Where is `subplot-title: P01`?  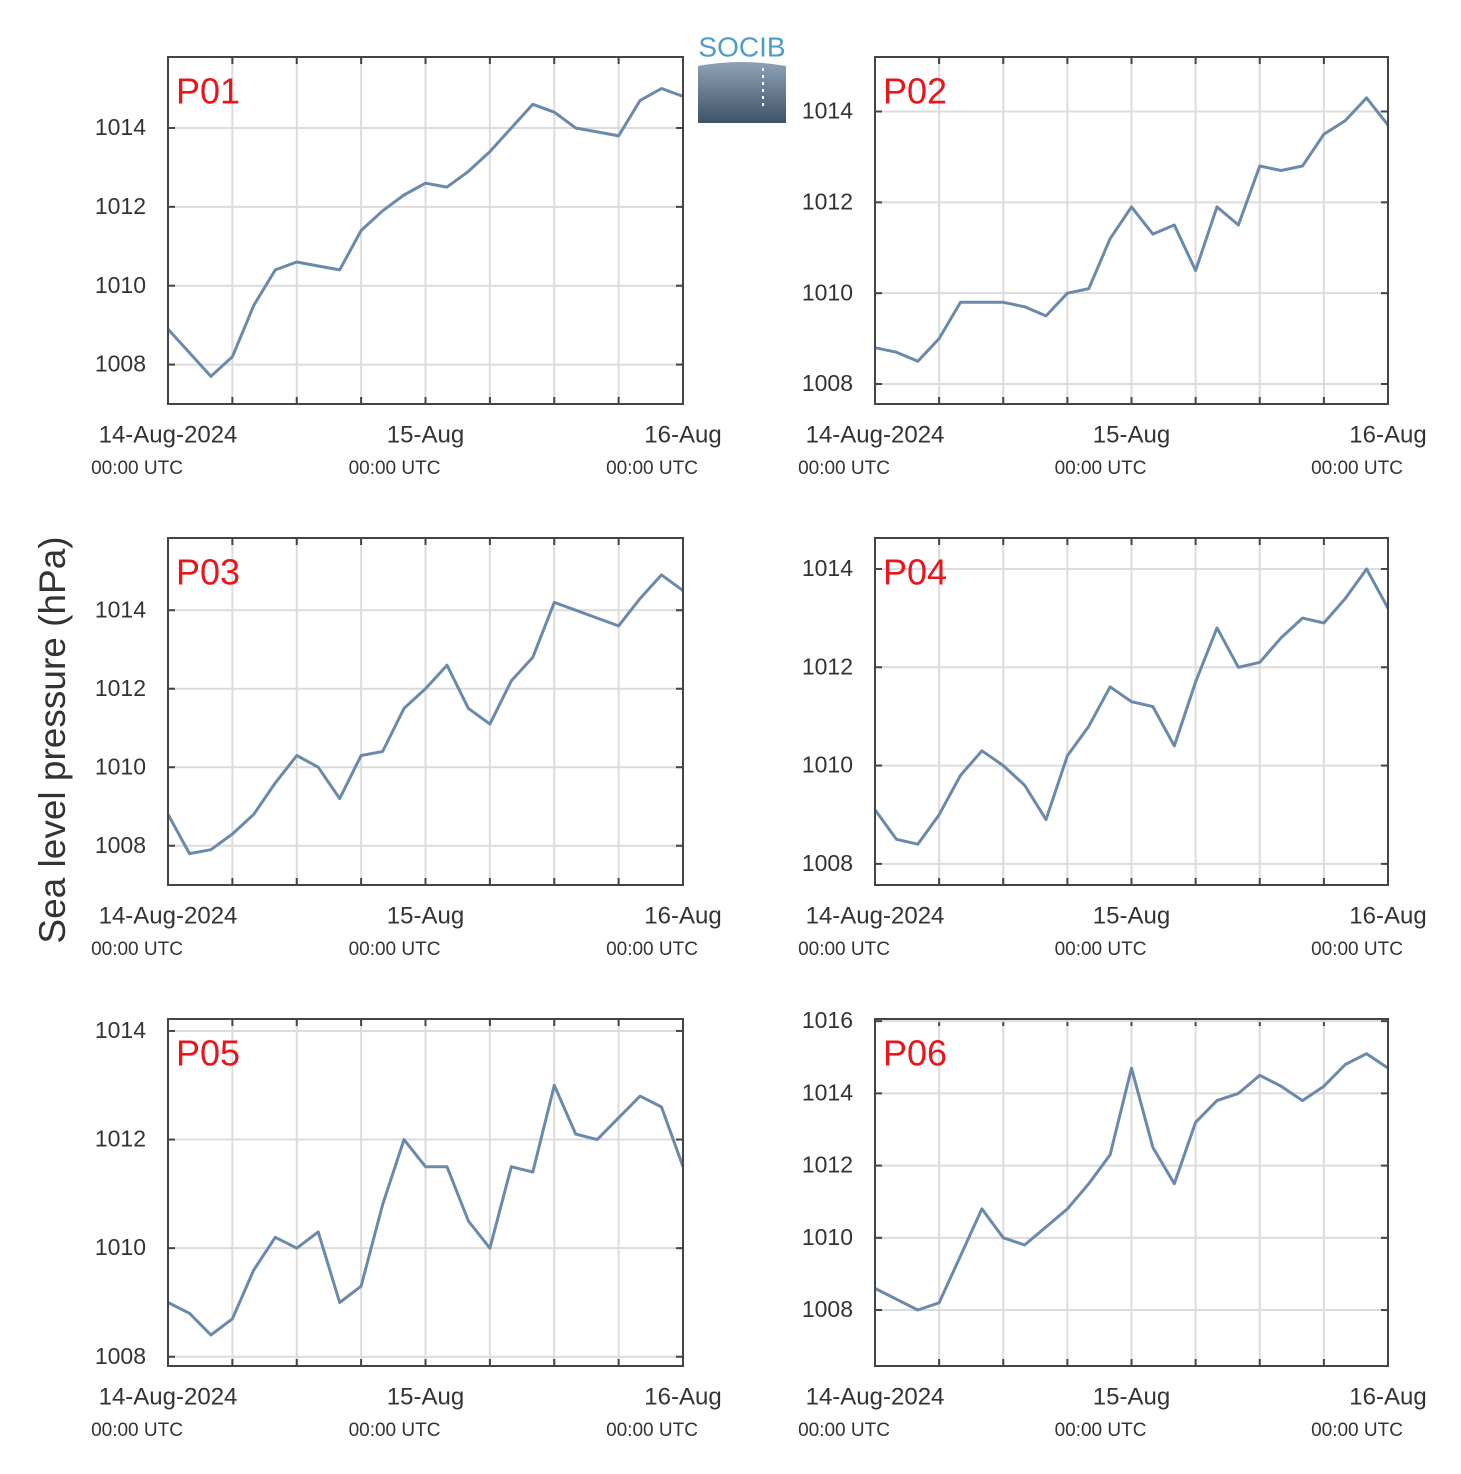
subplot-title: P01 is located at coordinates (208, 91).